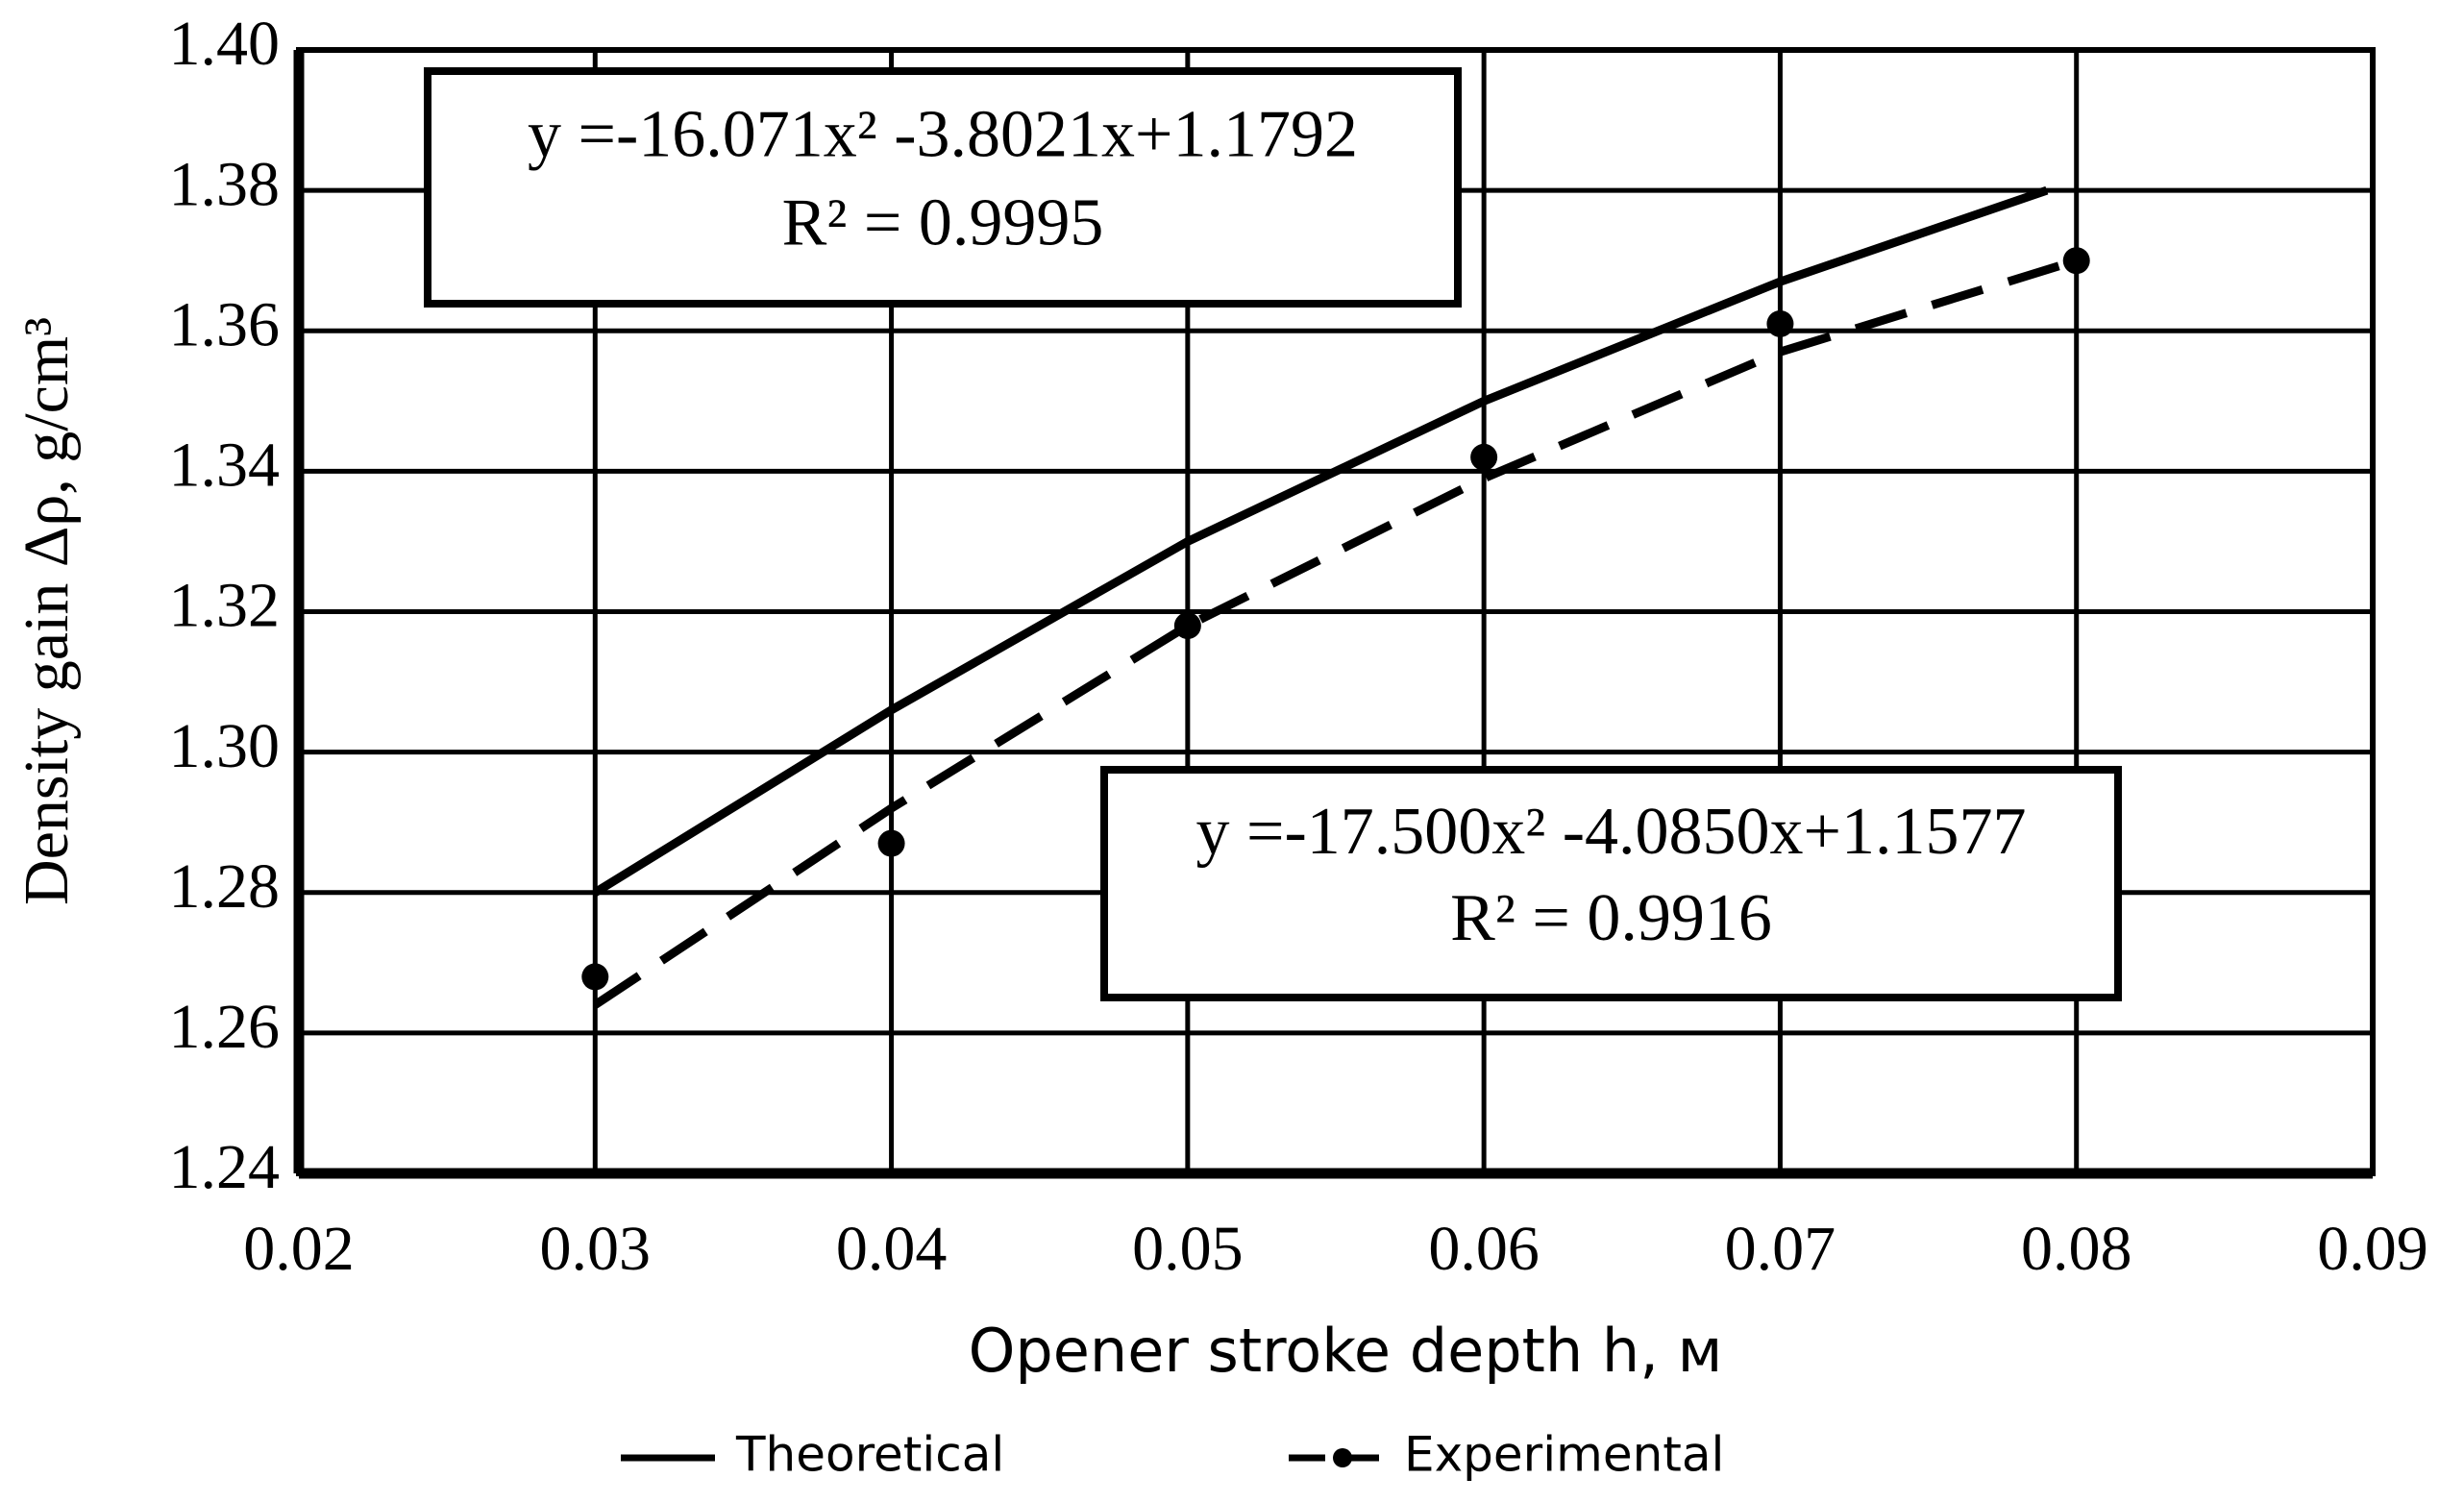  I want to click on y-tick-label: 1.34, so click(225, 466).